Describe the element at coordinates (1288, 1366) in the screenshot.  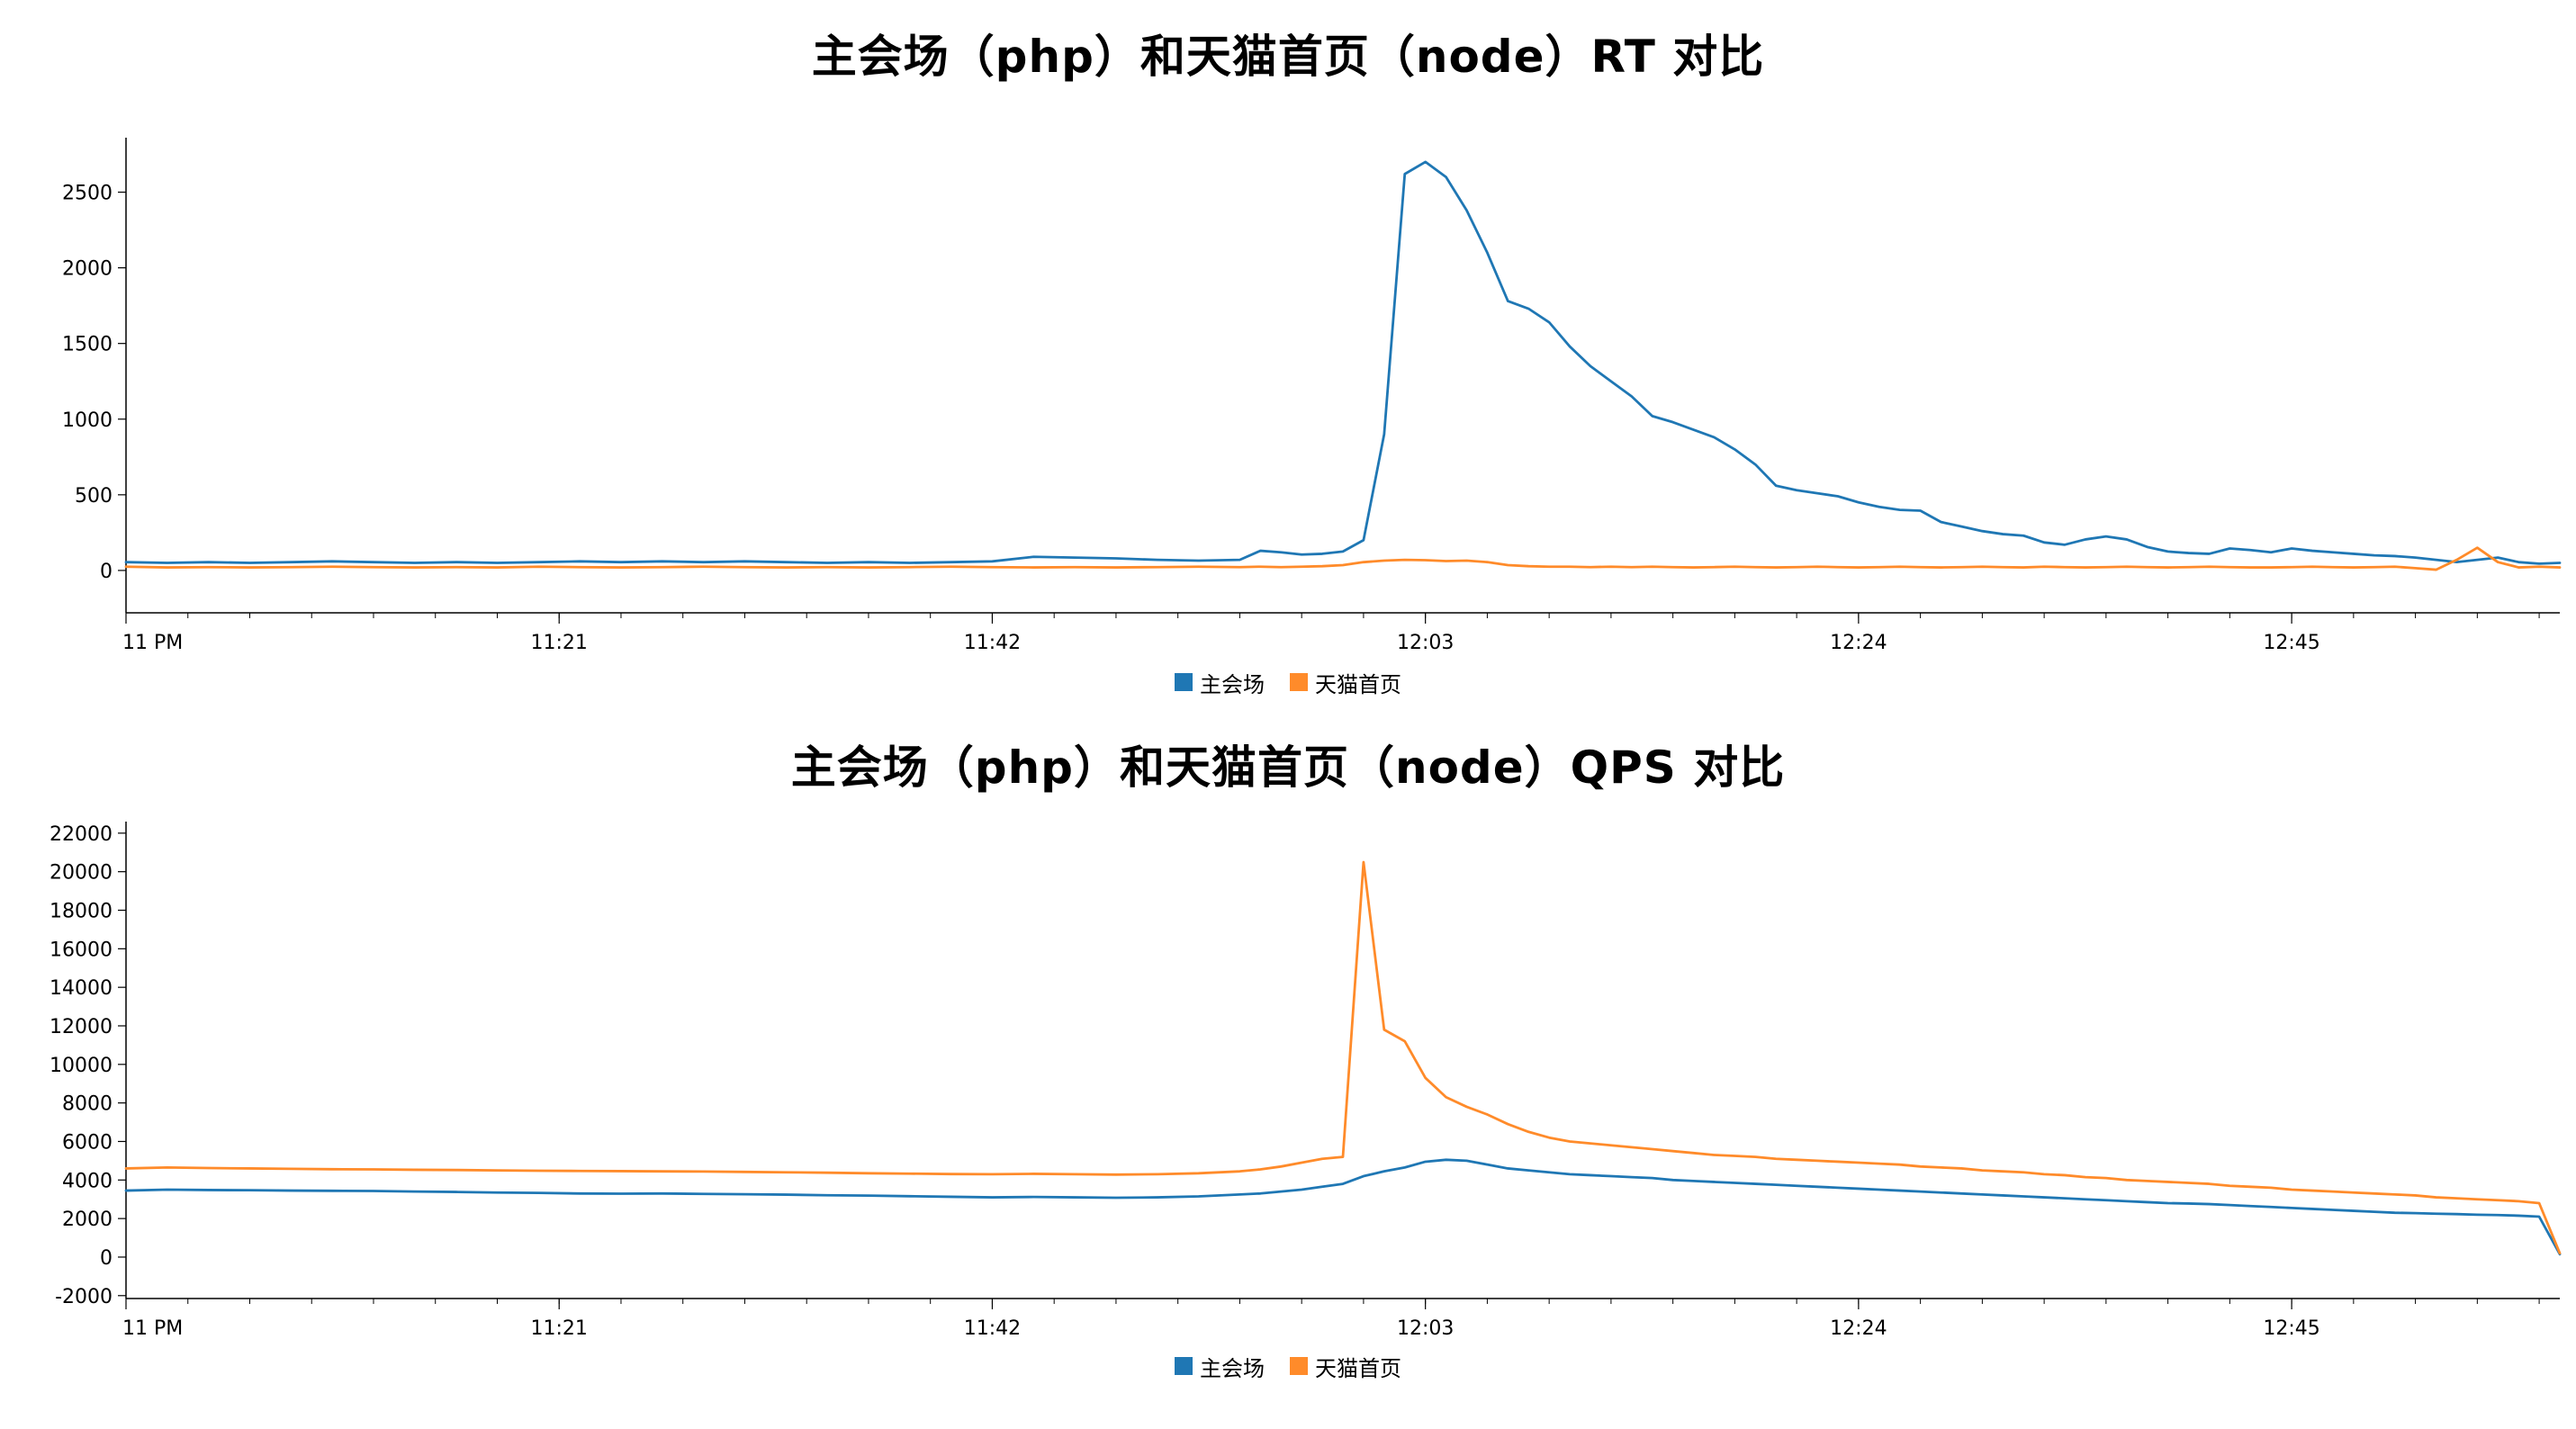
I see `qps-chart-legend: 主会场 天猫首页` at that location.